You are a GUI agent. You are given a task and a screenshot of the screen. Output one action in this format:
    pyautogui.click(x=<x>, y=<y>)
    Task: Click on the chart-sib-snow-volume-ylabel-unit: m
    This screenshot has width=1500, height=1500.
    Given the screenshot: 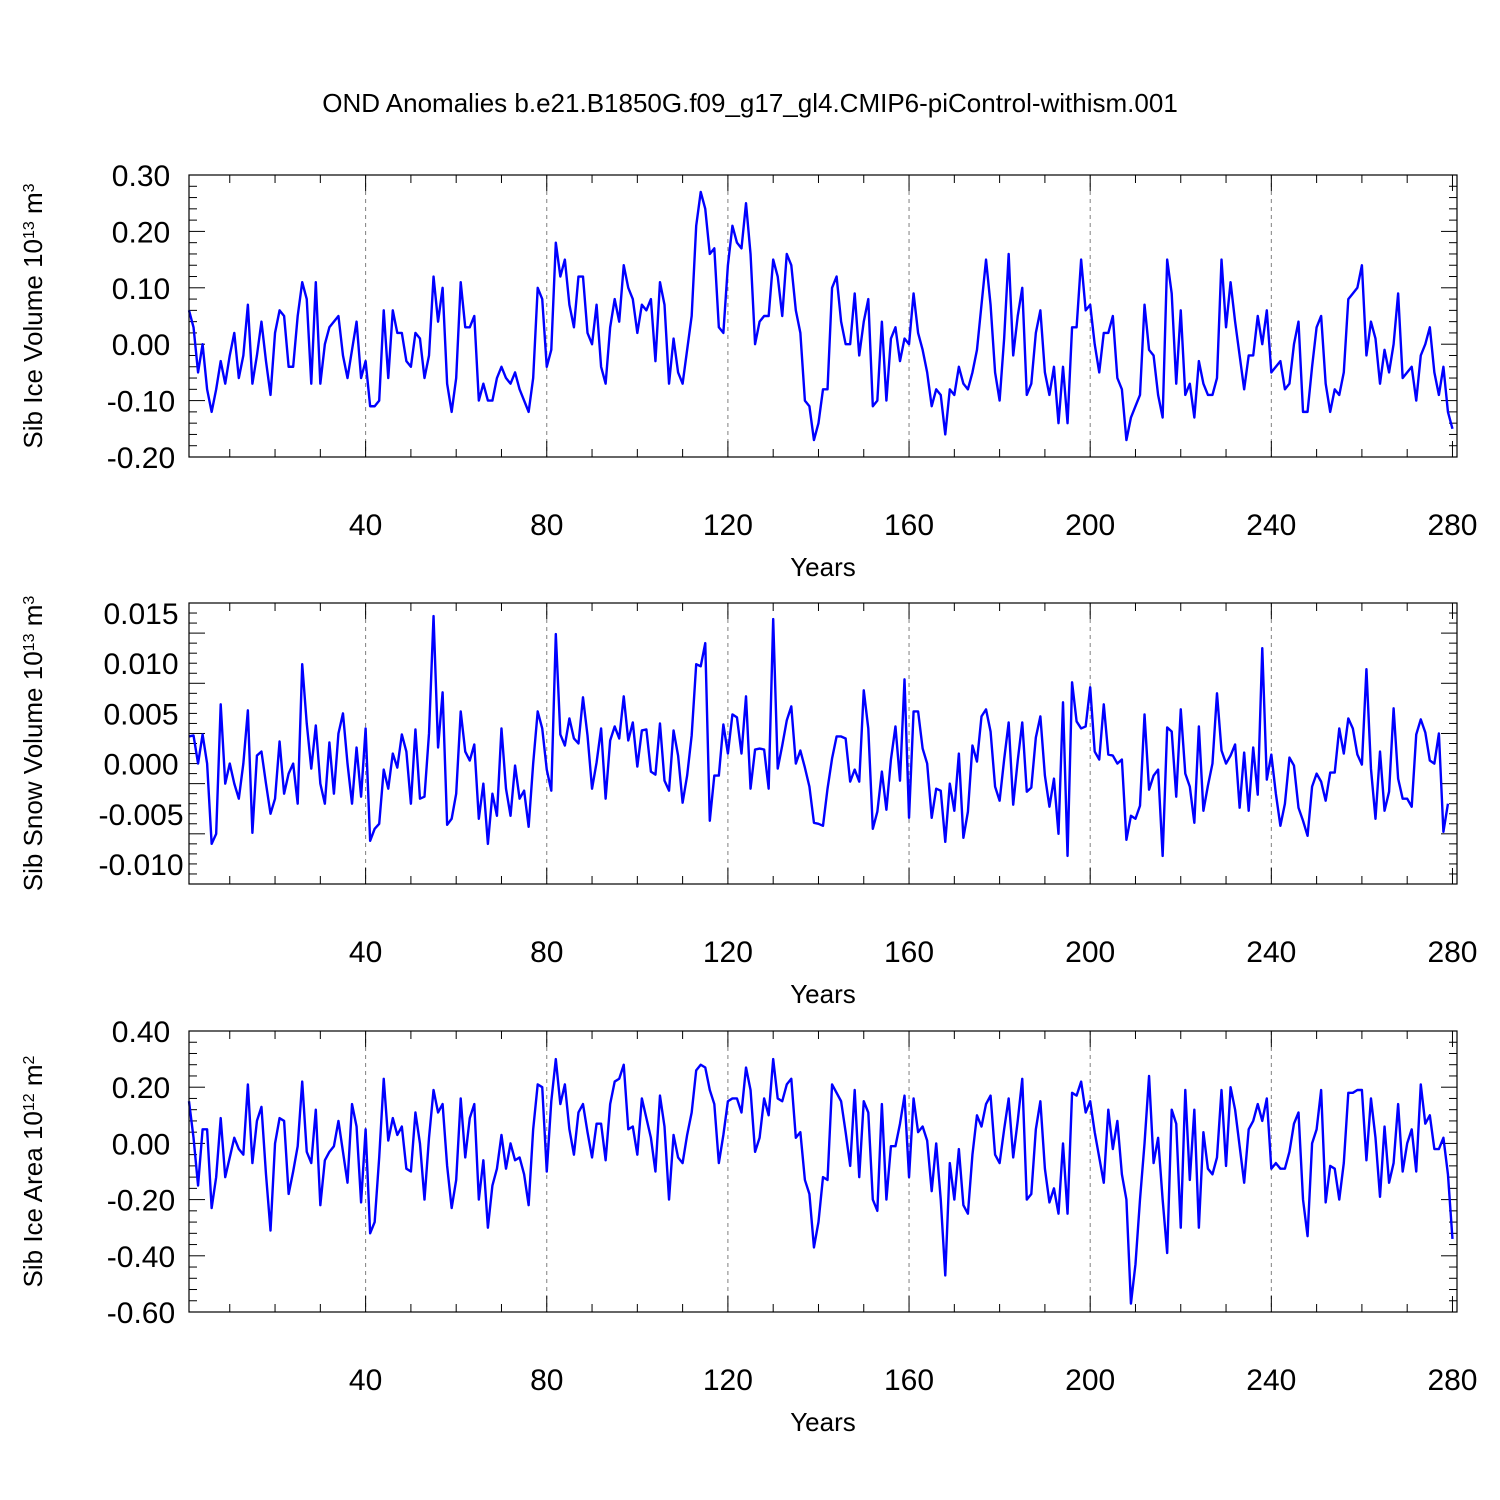 What is the action you would take?
    pyautogui.click(x=33, y=619)
    